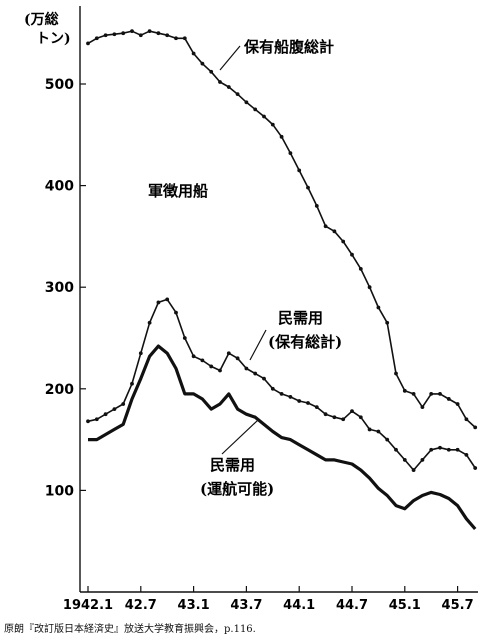 The height and width of the screenshot is (640, 480). Describe the element at coordinates (59, 288) in the screenshot. I see `y-tick-label: 300` at that location.